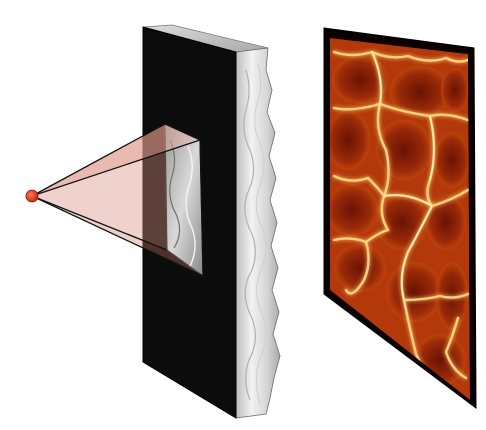 This screenshot has height=430, width=486. I want to click on cone-face-top, so click(116, 160).